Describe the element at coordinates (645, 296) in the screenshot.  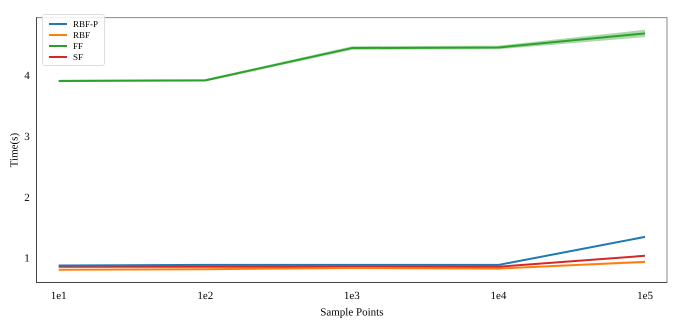
I see `x-tick-label: 1e5` at that location.